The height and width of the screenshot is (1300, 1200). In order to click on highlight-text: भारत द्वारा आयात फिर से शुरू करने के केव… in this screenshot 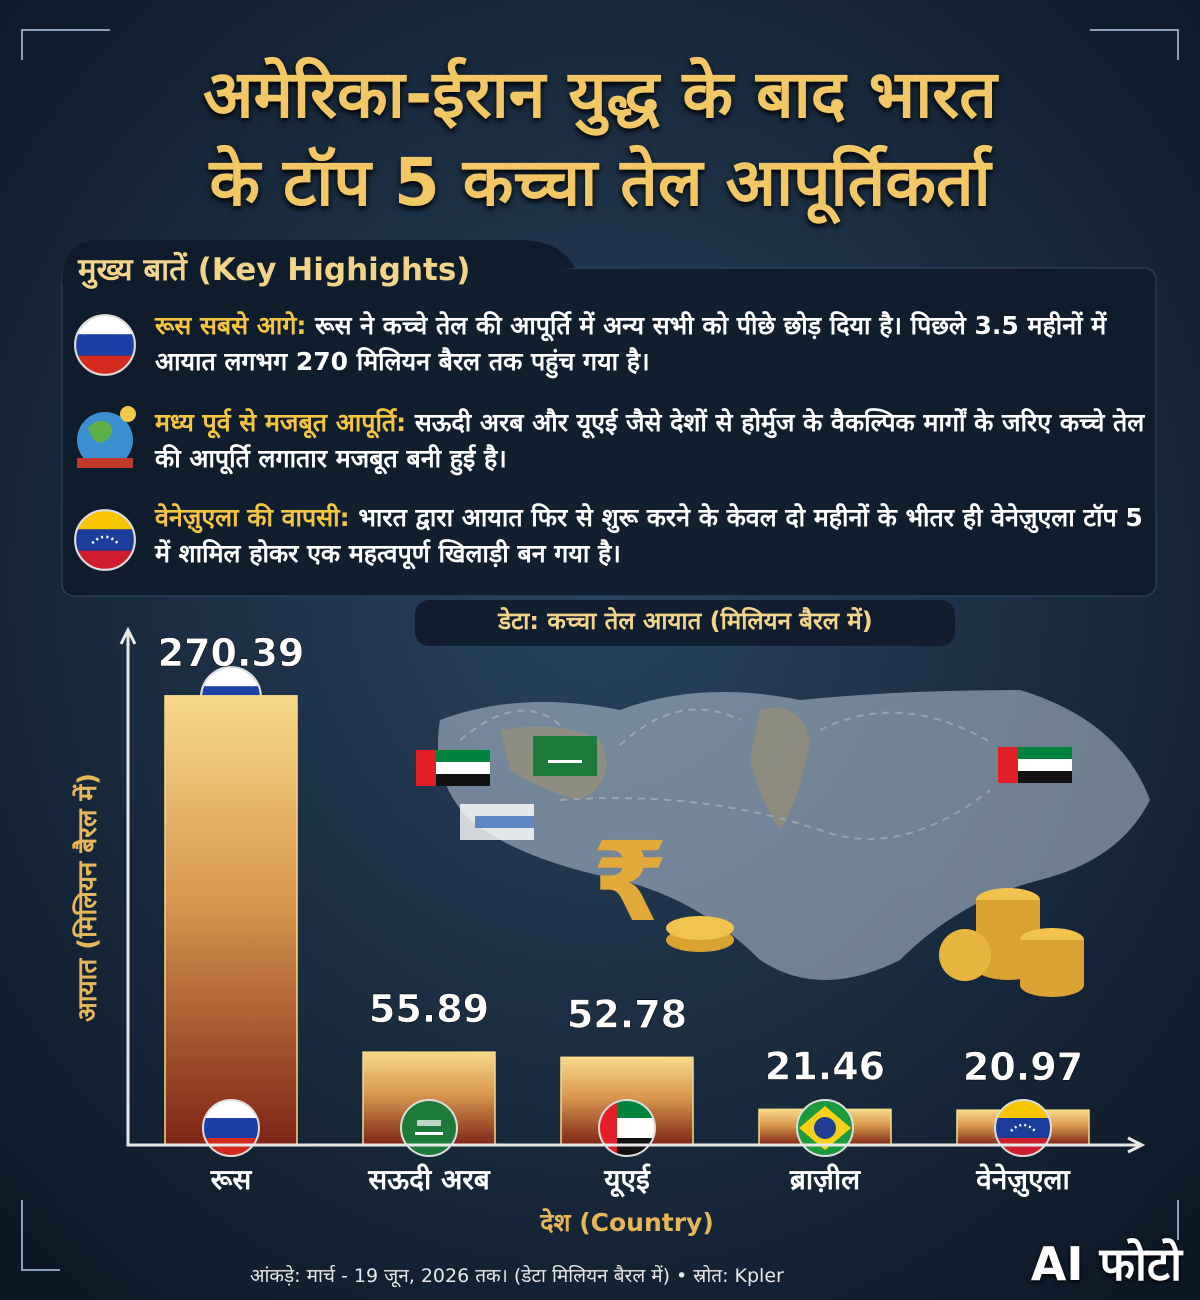, I will do `click(649, 535)`.